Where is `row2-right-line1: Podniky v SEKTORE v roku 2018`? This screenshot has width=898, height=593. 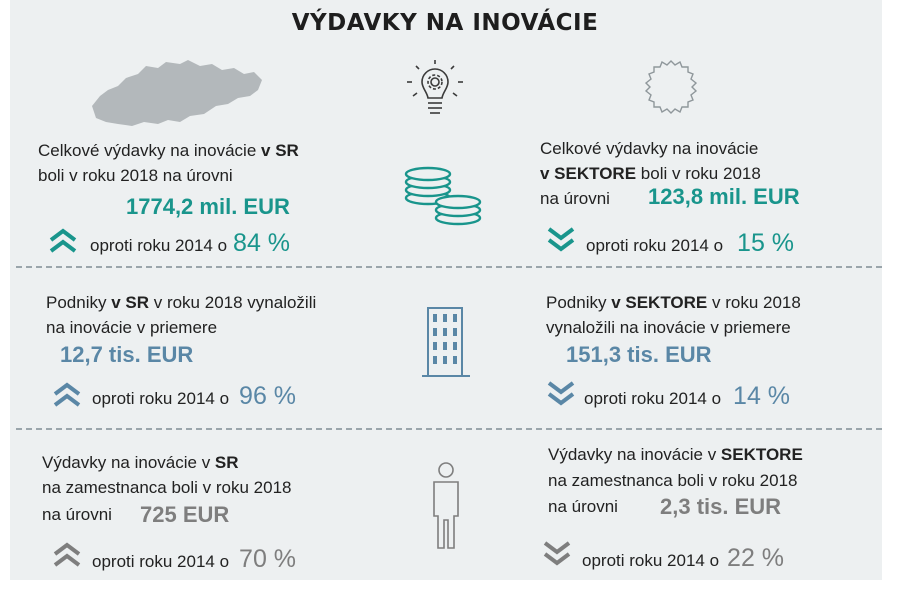
row2-right-line1: Podniky v SEKTORE v roku 2018 is located at coordinates (673, 302).